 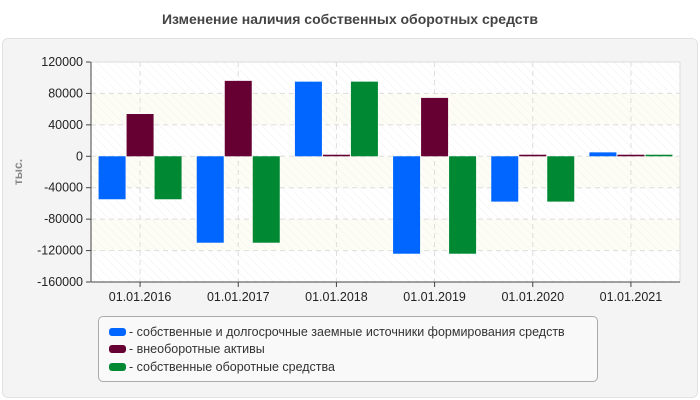 I want to click on x-tick-label: 01.01.2021, so click(x=631, y=297).